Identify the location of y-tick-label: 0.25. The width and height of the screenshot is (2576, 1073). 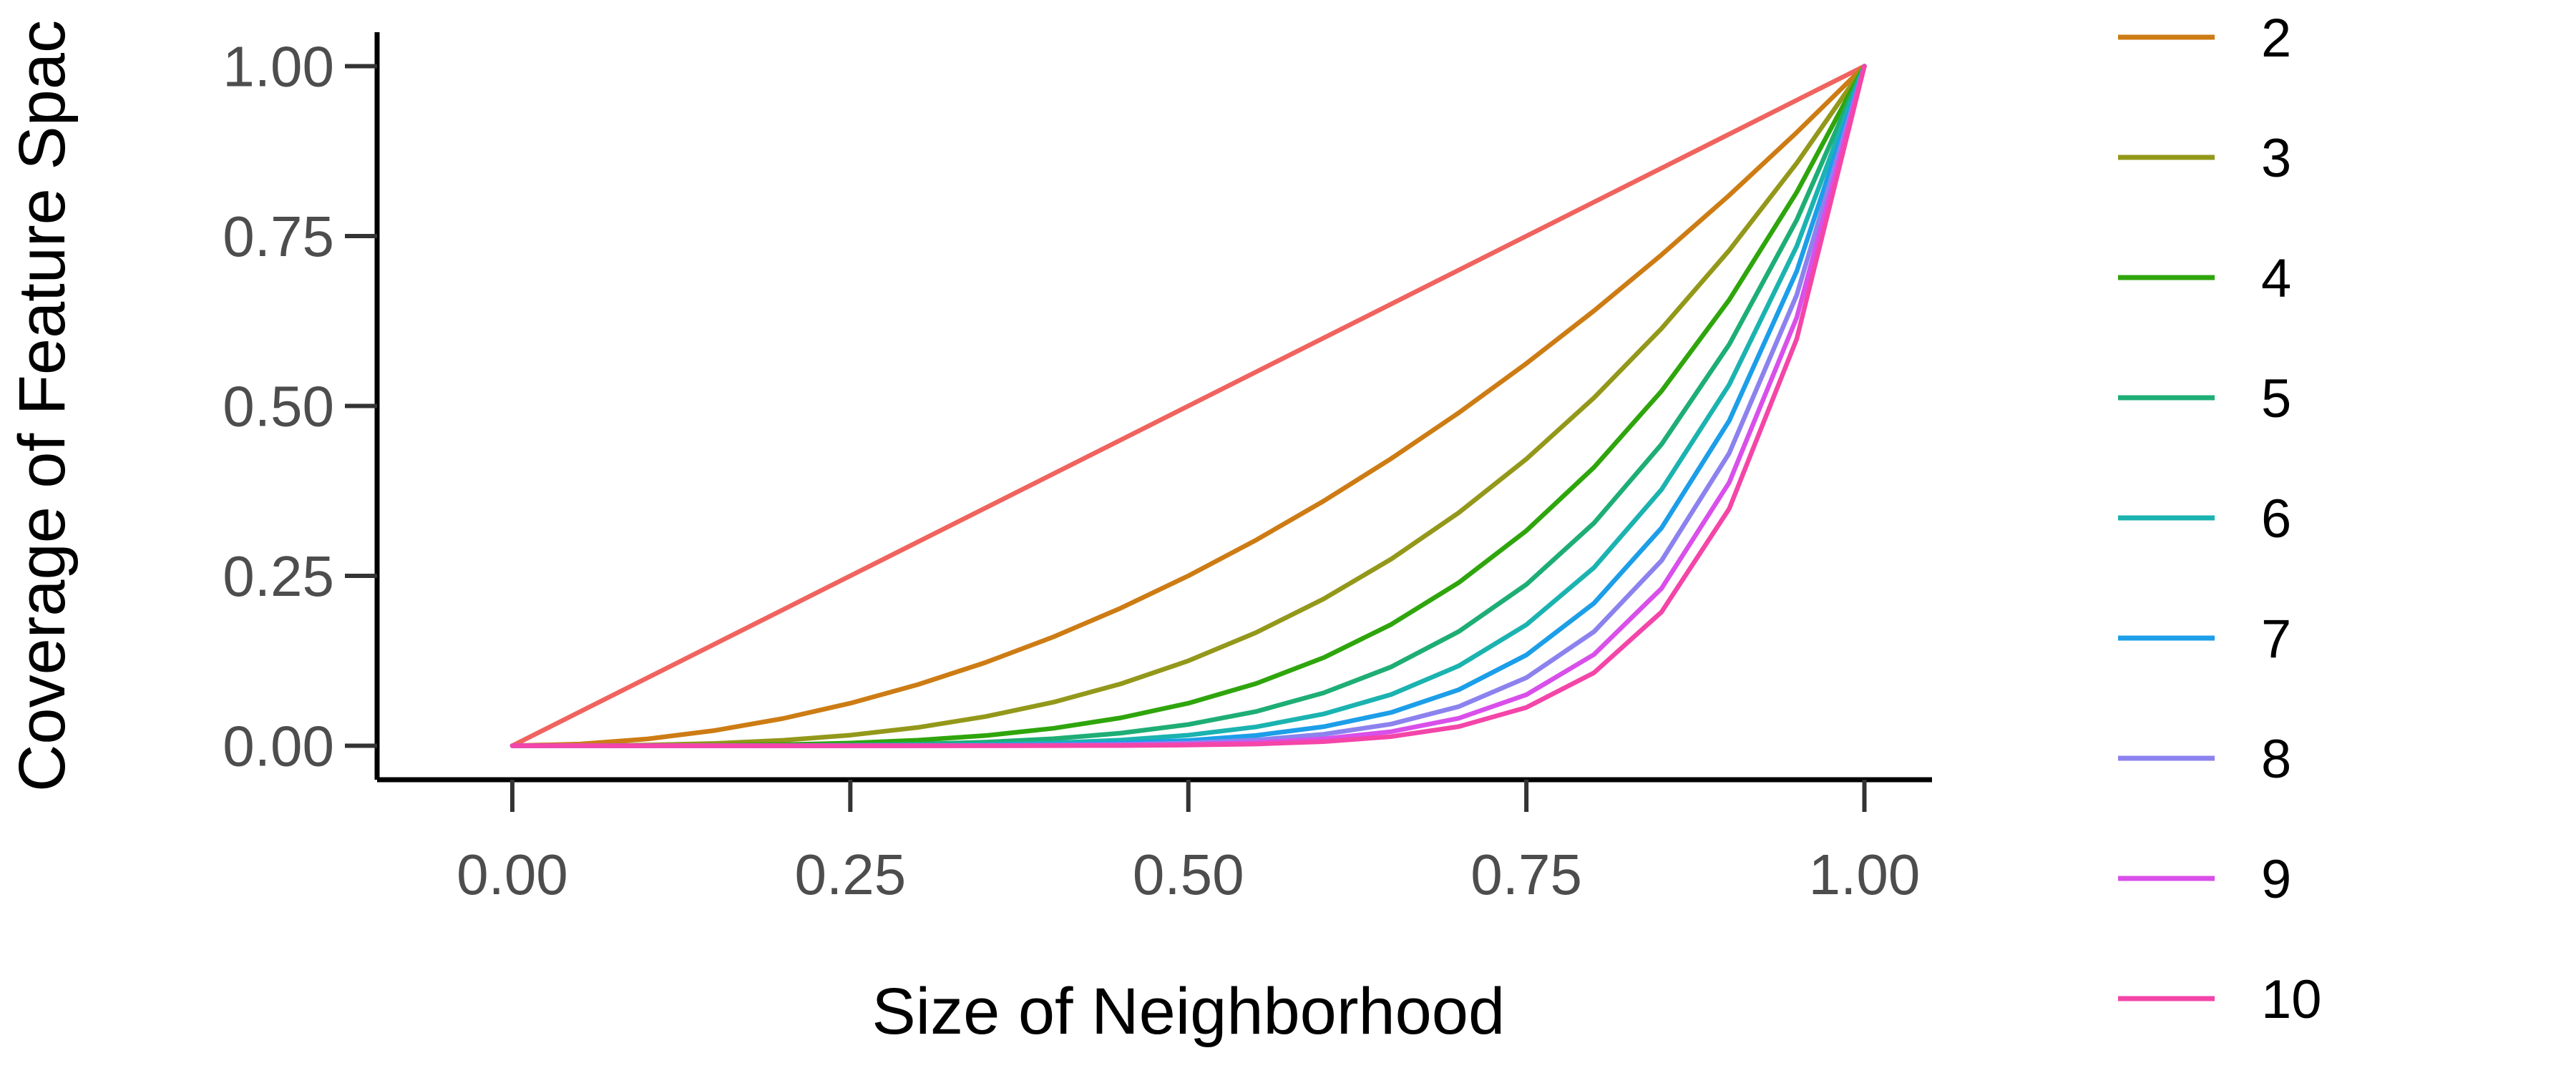
(278, 576).